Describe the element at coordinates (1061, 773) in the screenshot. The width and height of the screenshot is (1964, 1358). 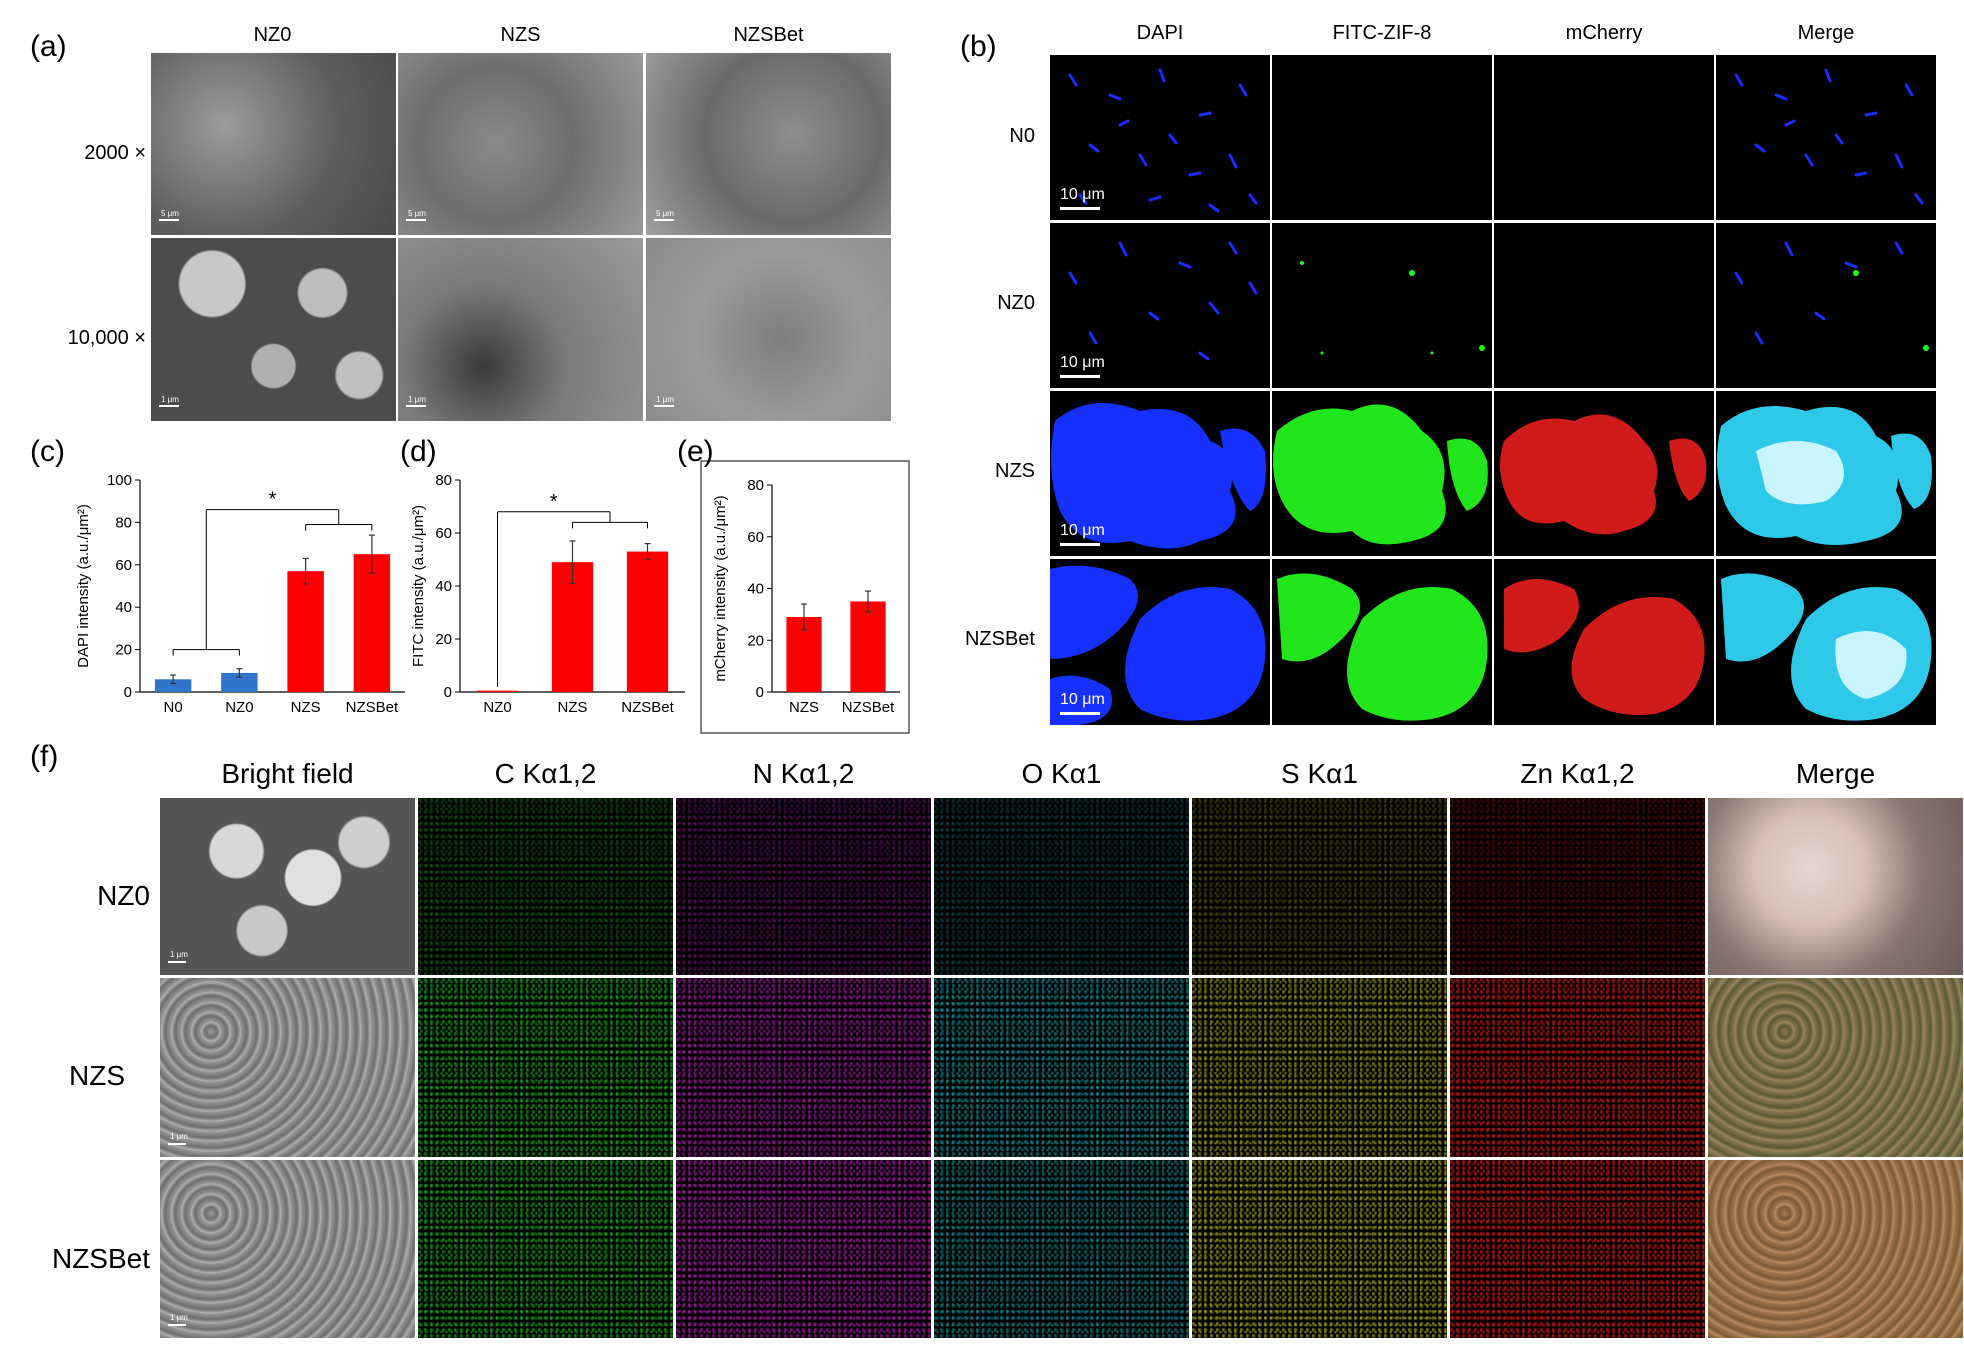
I see `col-header-o: O Kα1` at that location.